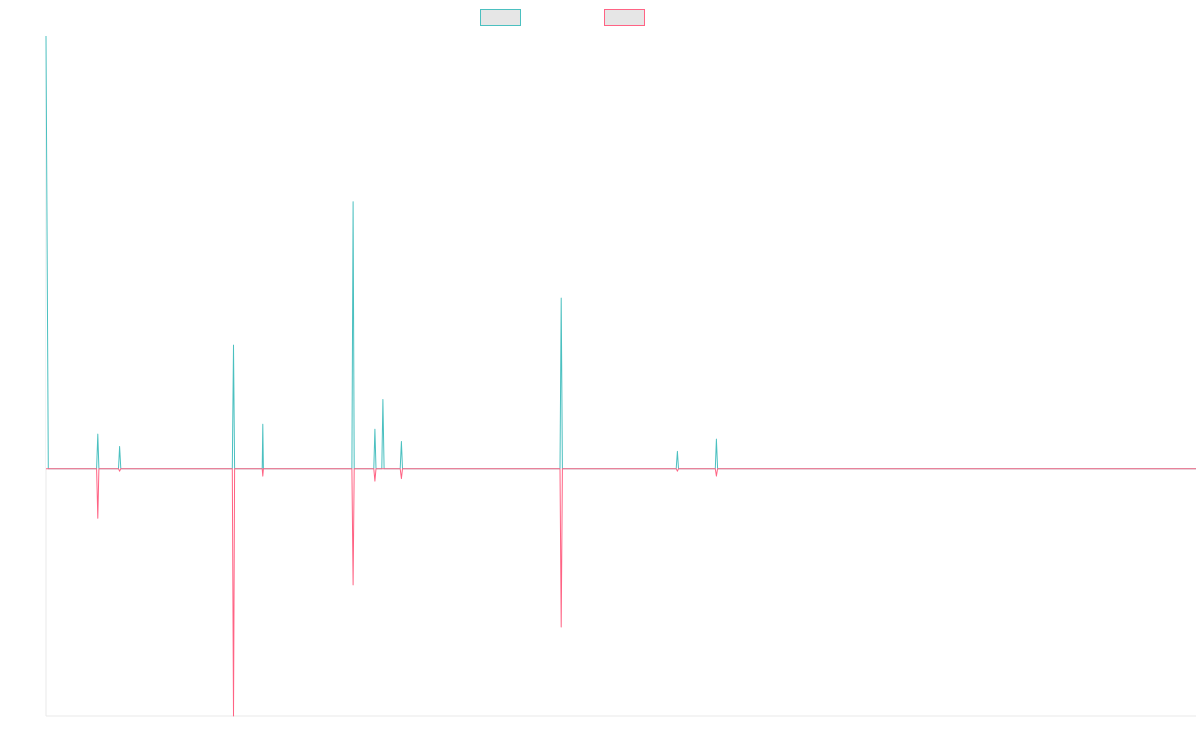 The height and width of the screenshot is (755, 1200). What do you see at coordinates (562, 17) in the screenshot?
I see `legend` at bounding box center [562, 17].